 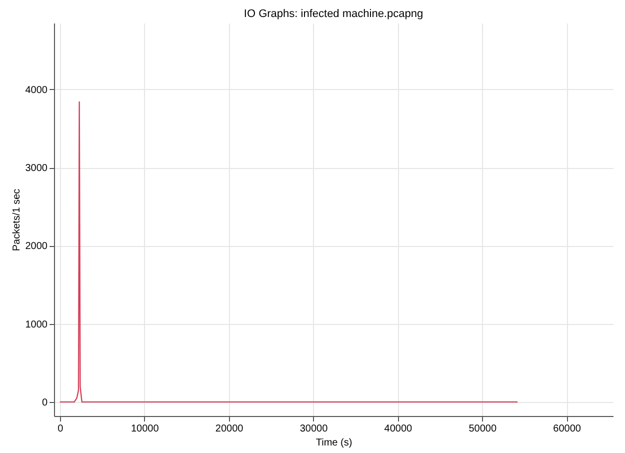 I want to click on x-tick-label: 10000, so click(x=145, y=429).